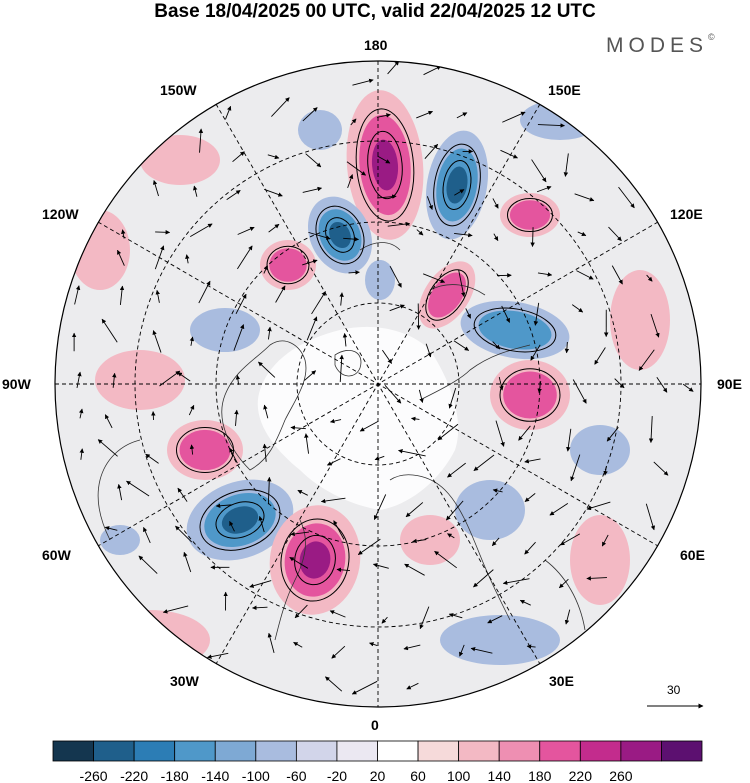 Image resolution: width=750 pixels, height=783 pixels. Describe the element at coordinates (184, 681) in the screenshot. I see `lon-label-30w: 30W` at that location.